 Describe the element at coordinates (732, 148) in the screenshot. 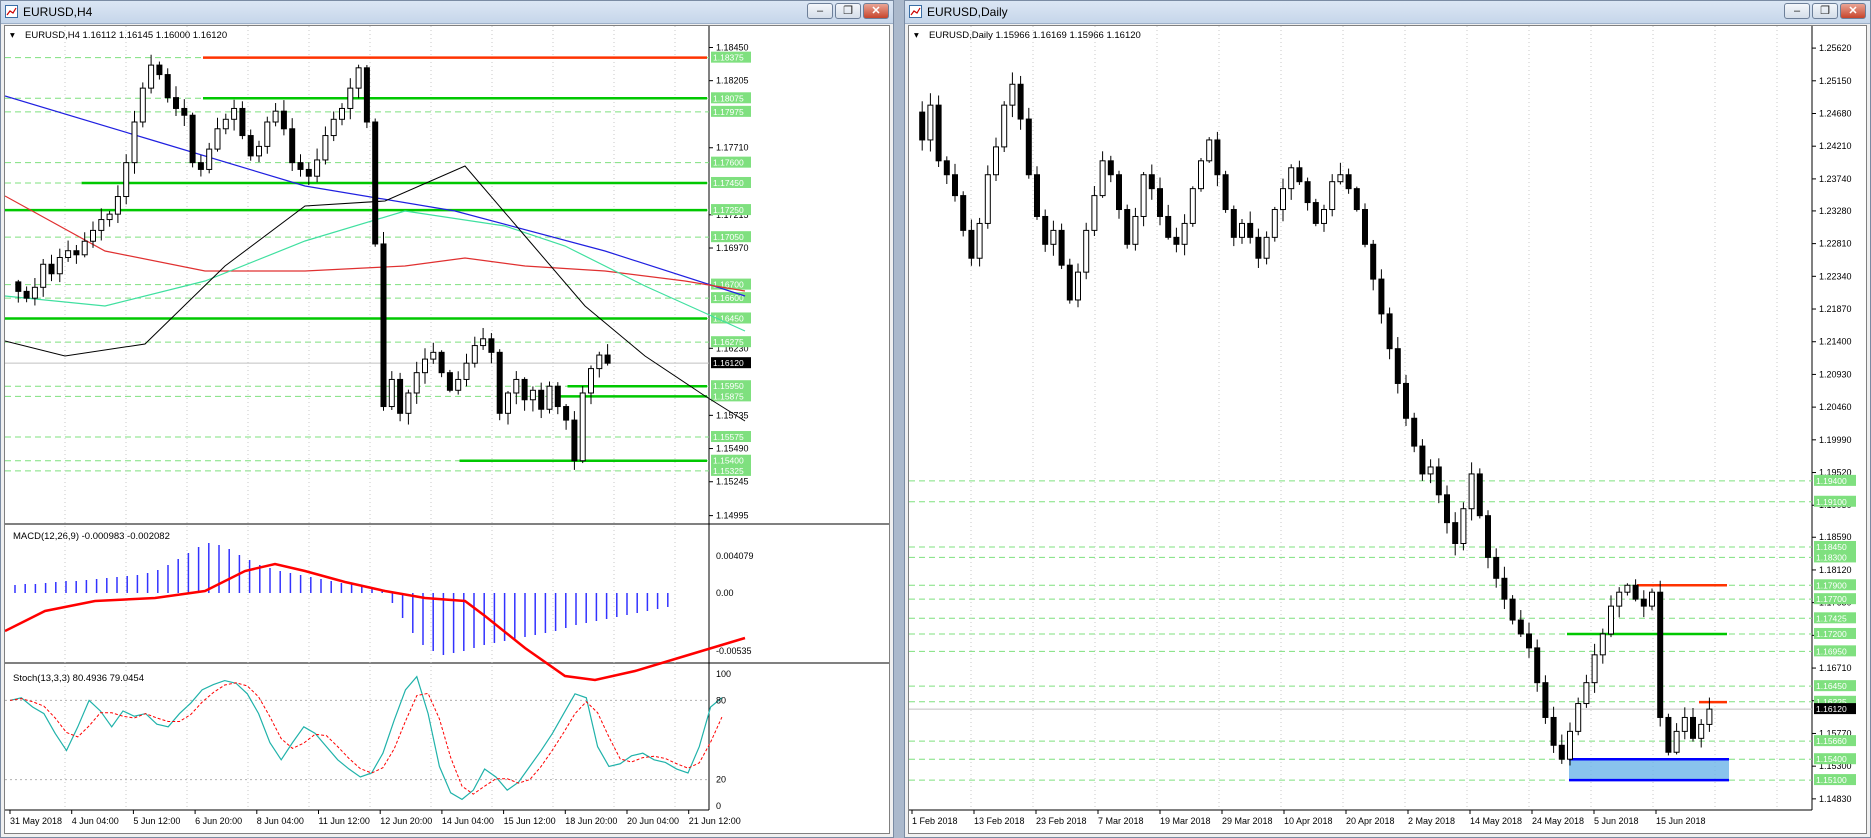

I see `price-axis-label: 1.17710` at that location.